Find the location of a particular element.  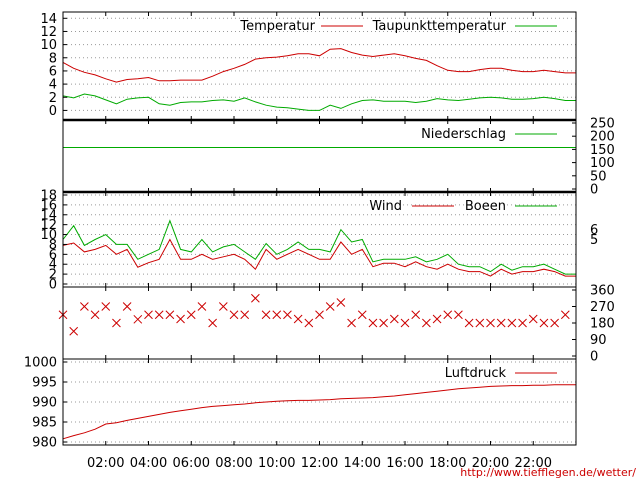

panel-frame-wind-direction is located at coordinates (319, 323).